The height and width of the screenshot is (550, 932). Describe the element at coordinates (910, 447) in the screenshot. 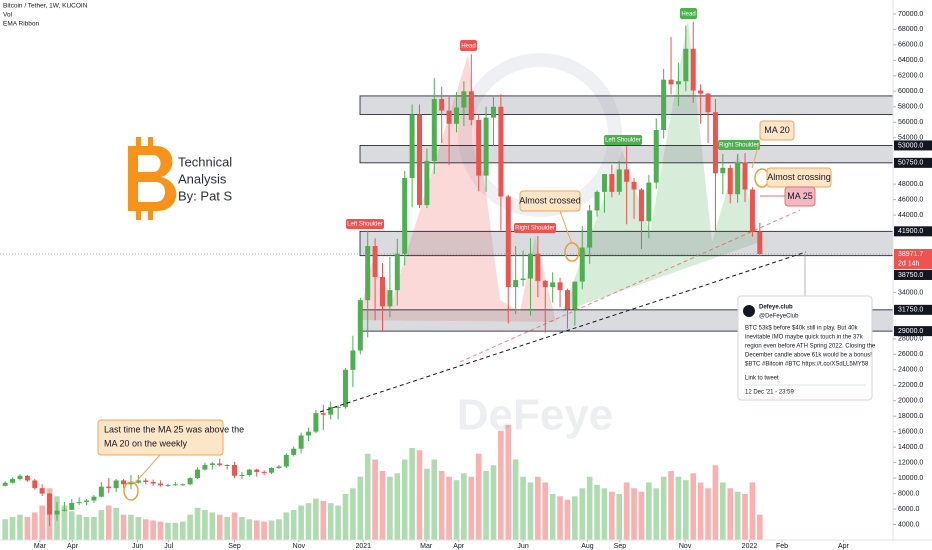

I see `y-tick-label: 14000.0` at that location.